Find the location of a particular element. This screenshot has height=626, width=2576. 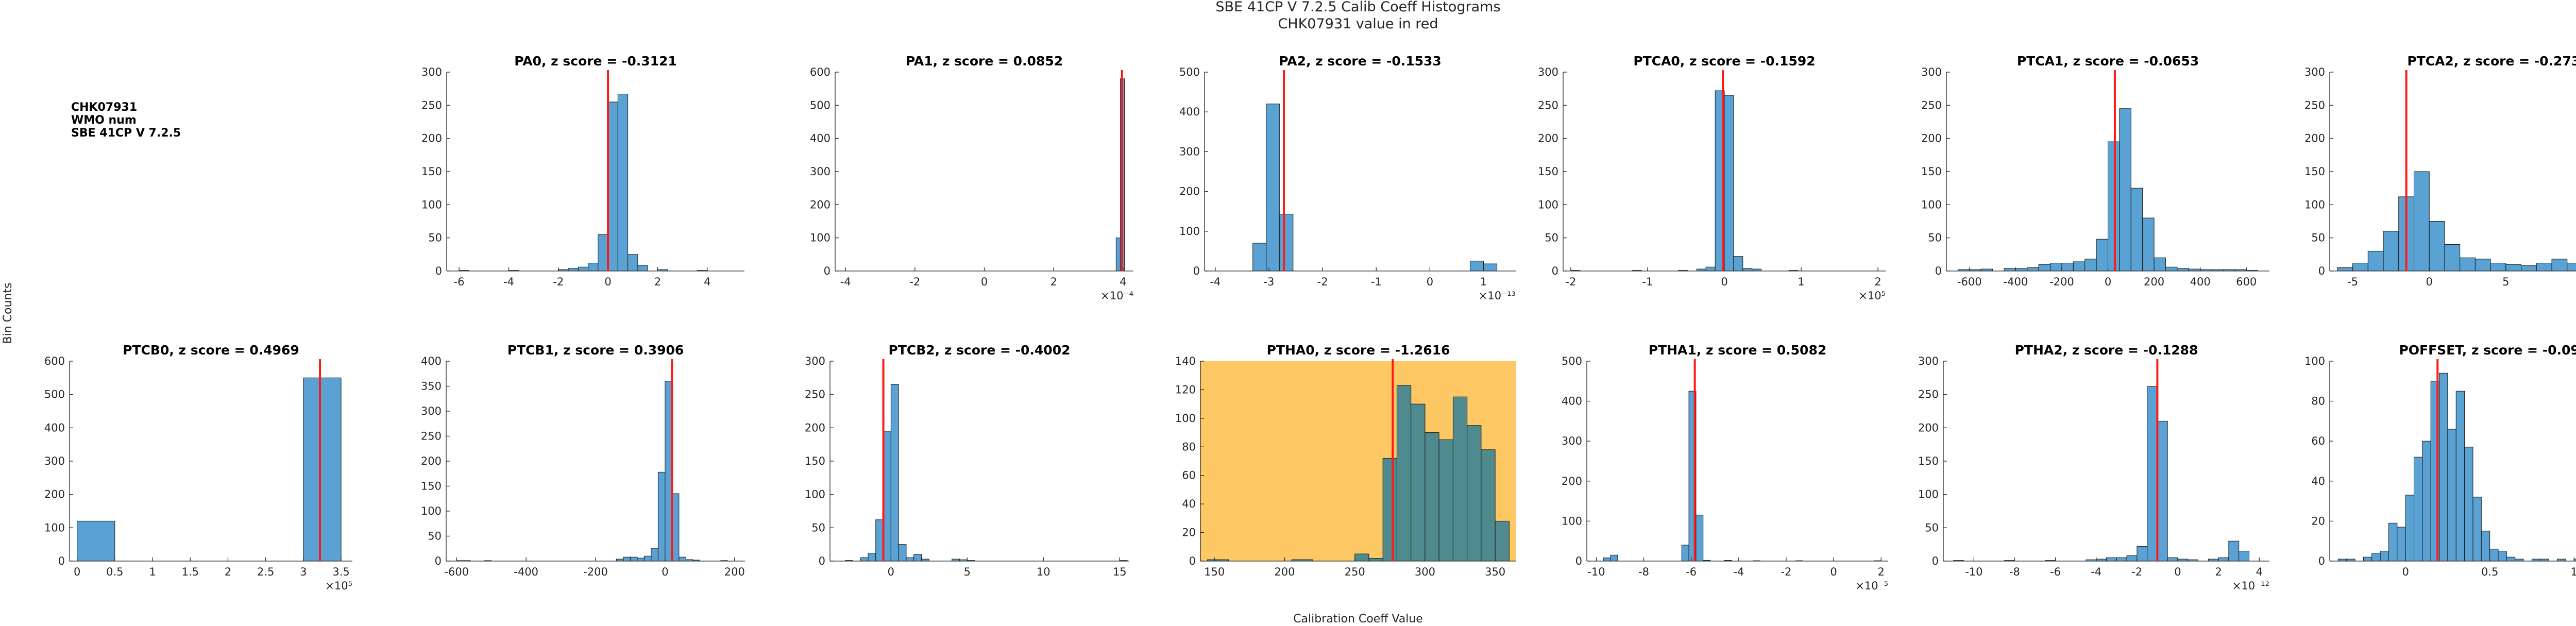

x-tick-label: 1 is located at coordinates (1483, 282).